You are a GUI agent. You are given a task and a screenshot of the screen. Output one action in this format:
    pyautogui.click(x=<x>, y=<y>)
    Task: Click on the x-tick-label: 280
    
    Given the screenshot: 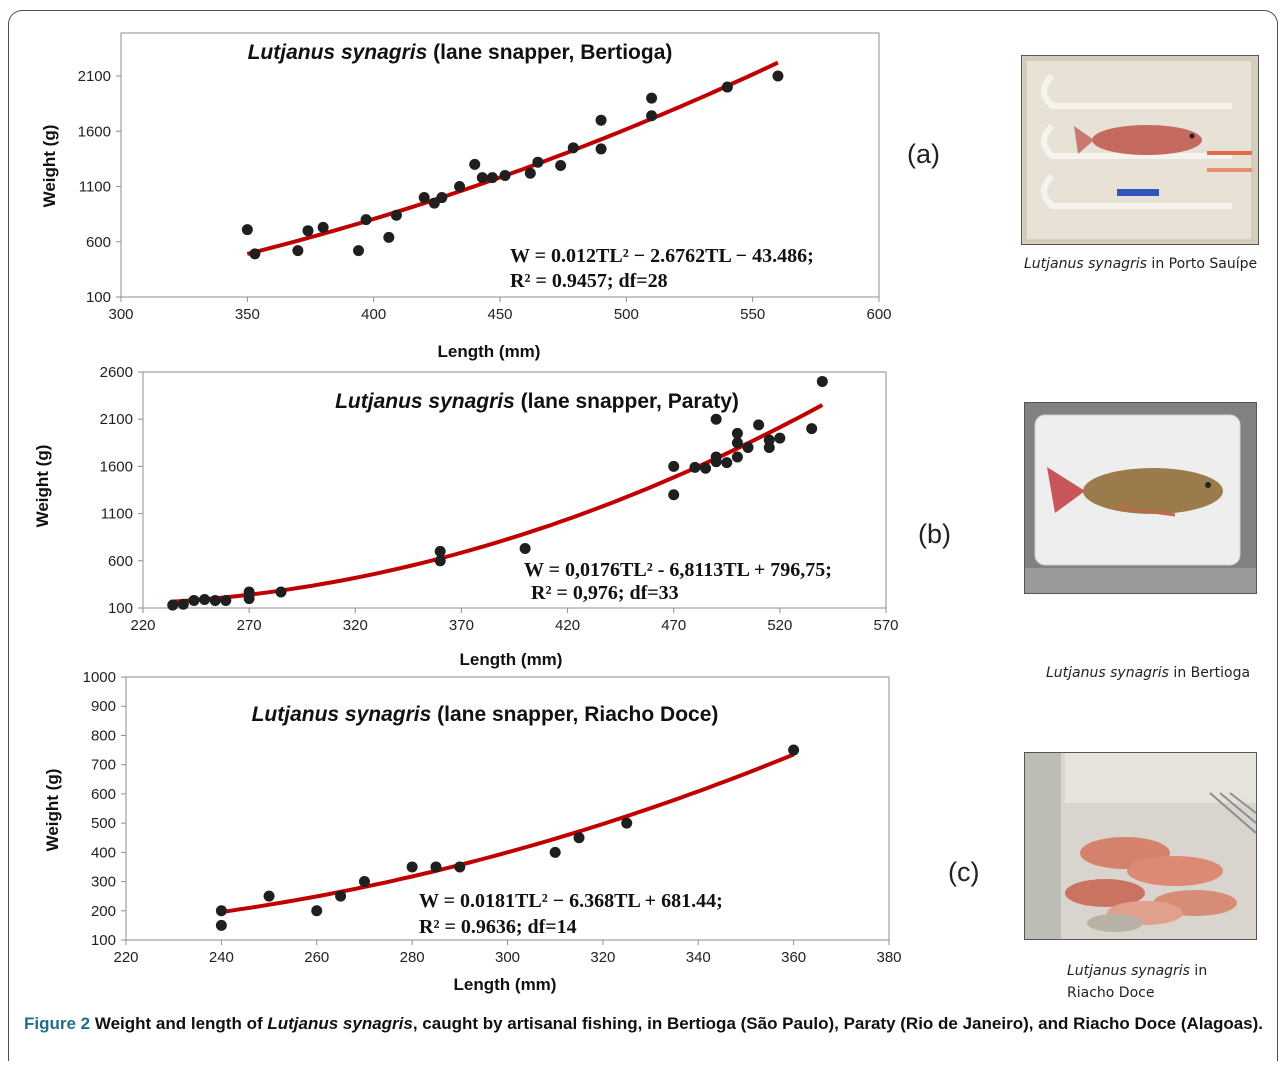 What is the action you would take?
    pyautogui.click(x=412, y=957)
    